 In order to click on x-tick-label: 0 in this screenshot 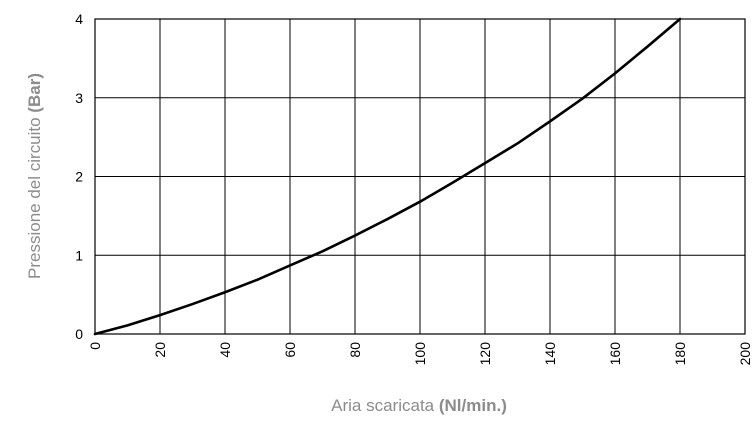, I will do `click(95, 346)`.